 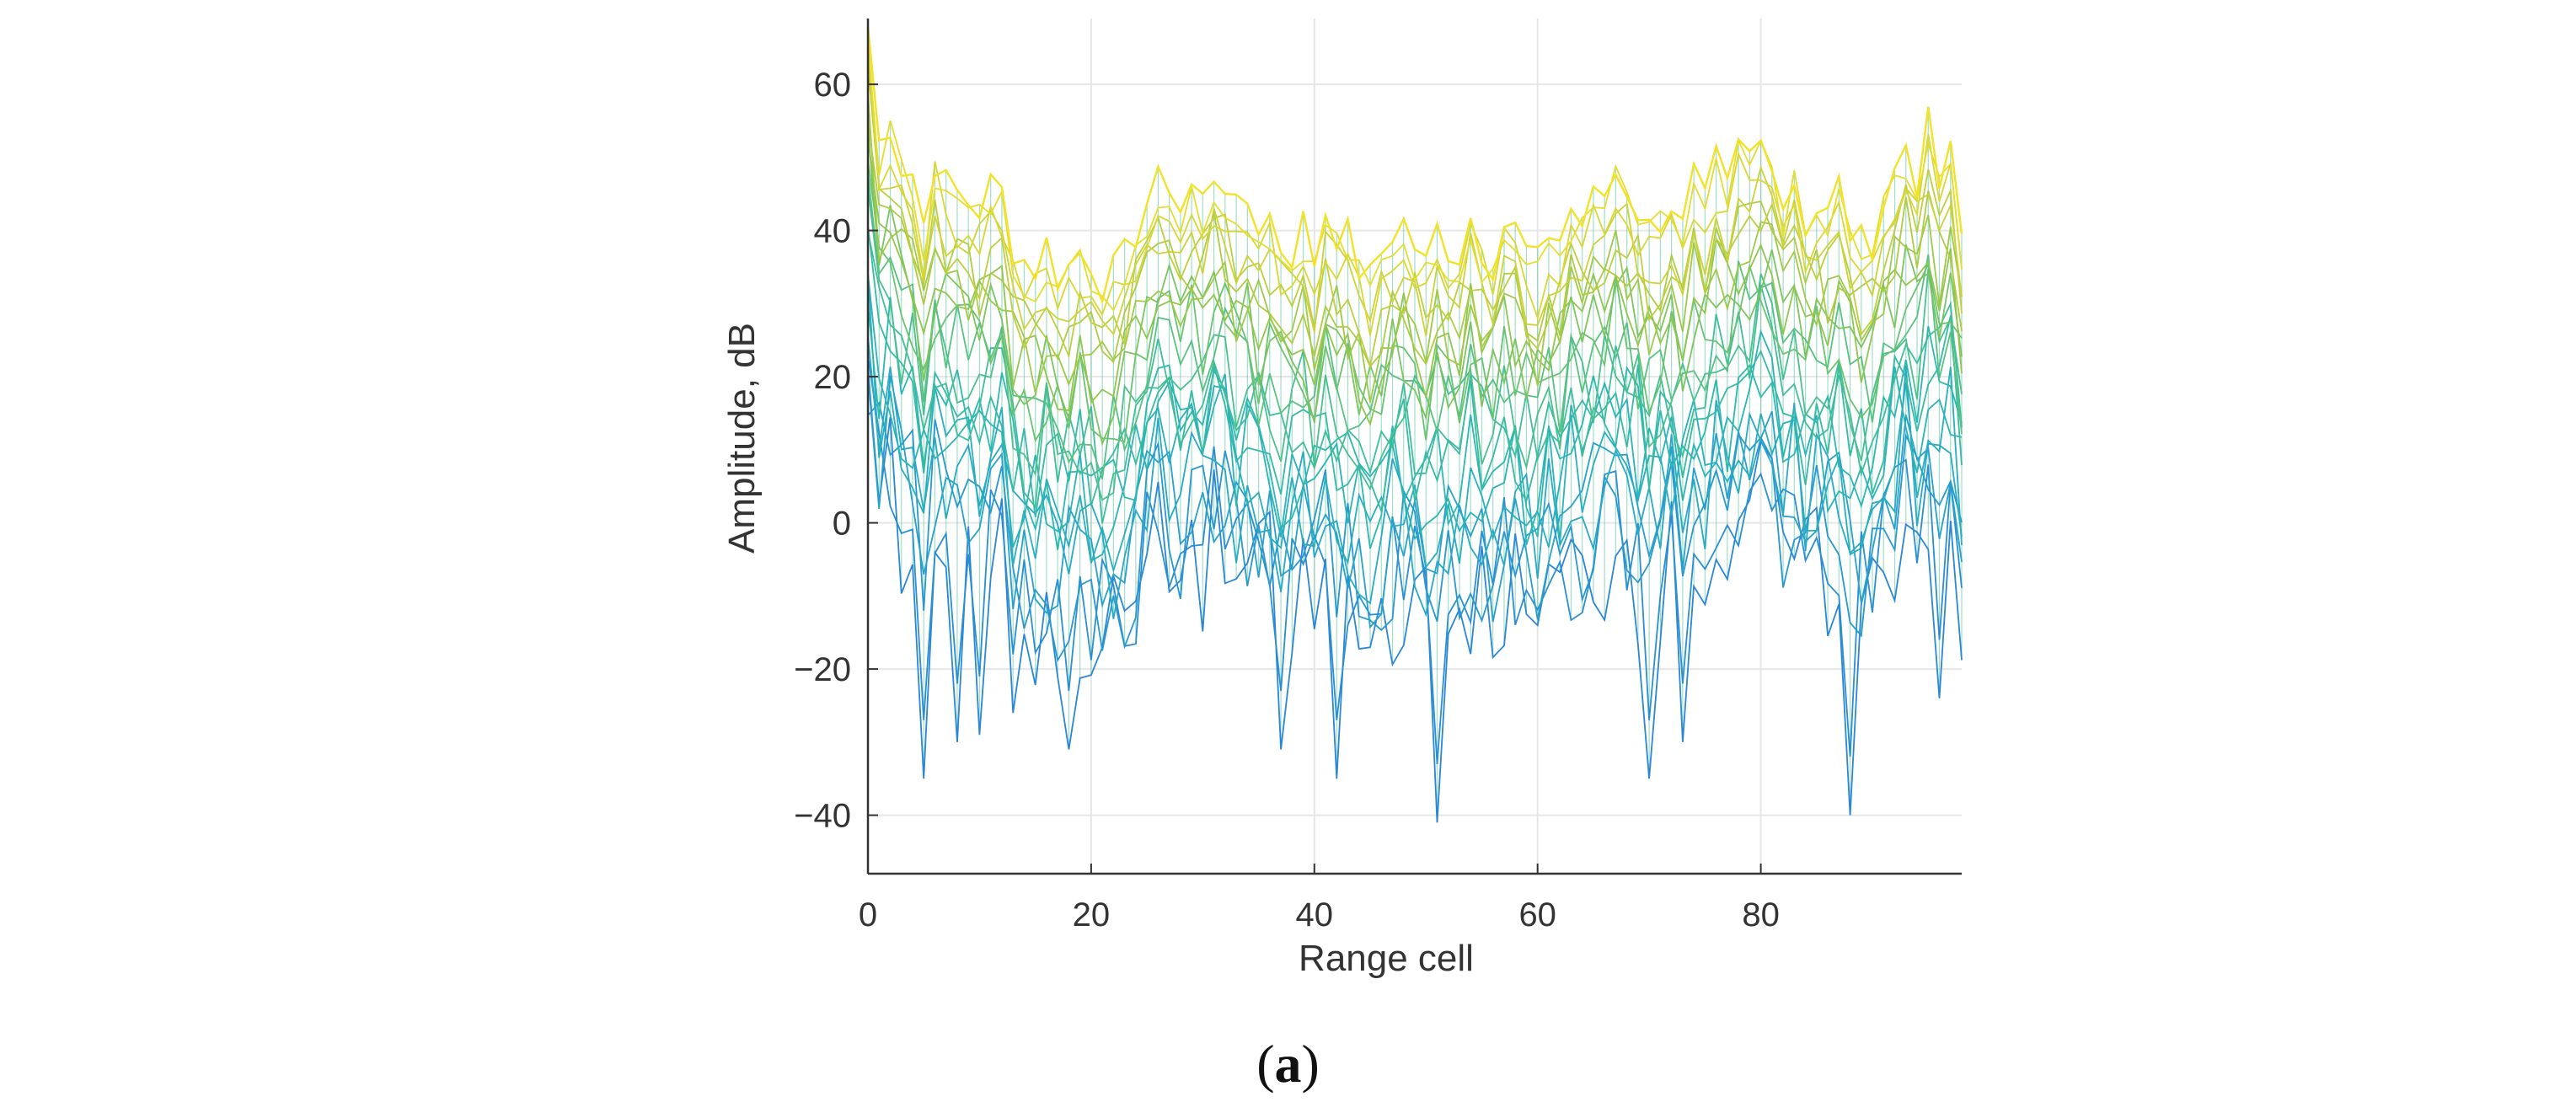 I want to click on y-tick-label: 20, so click(x=833, y=377).